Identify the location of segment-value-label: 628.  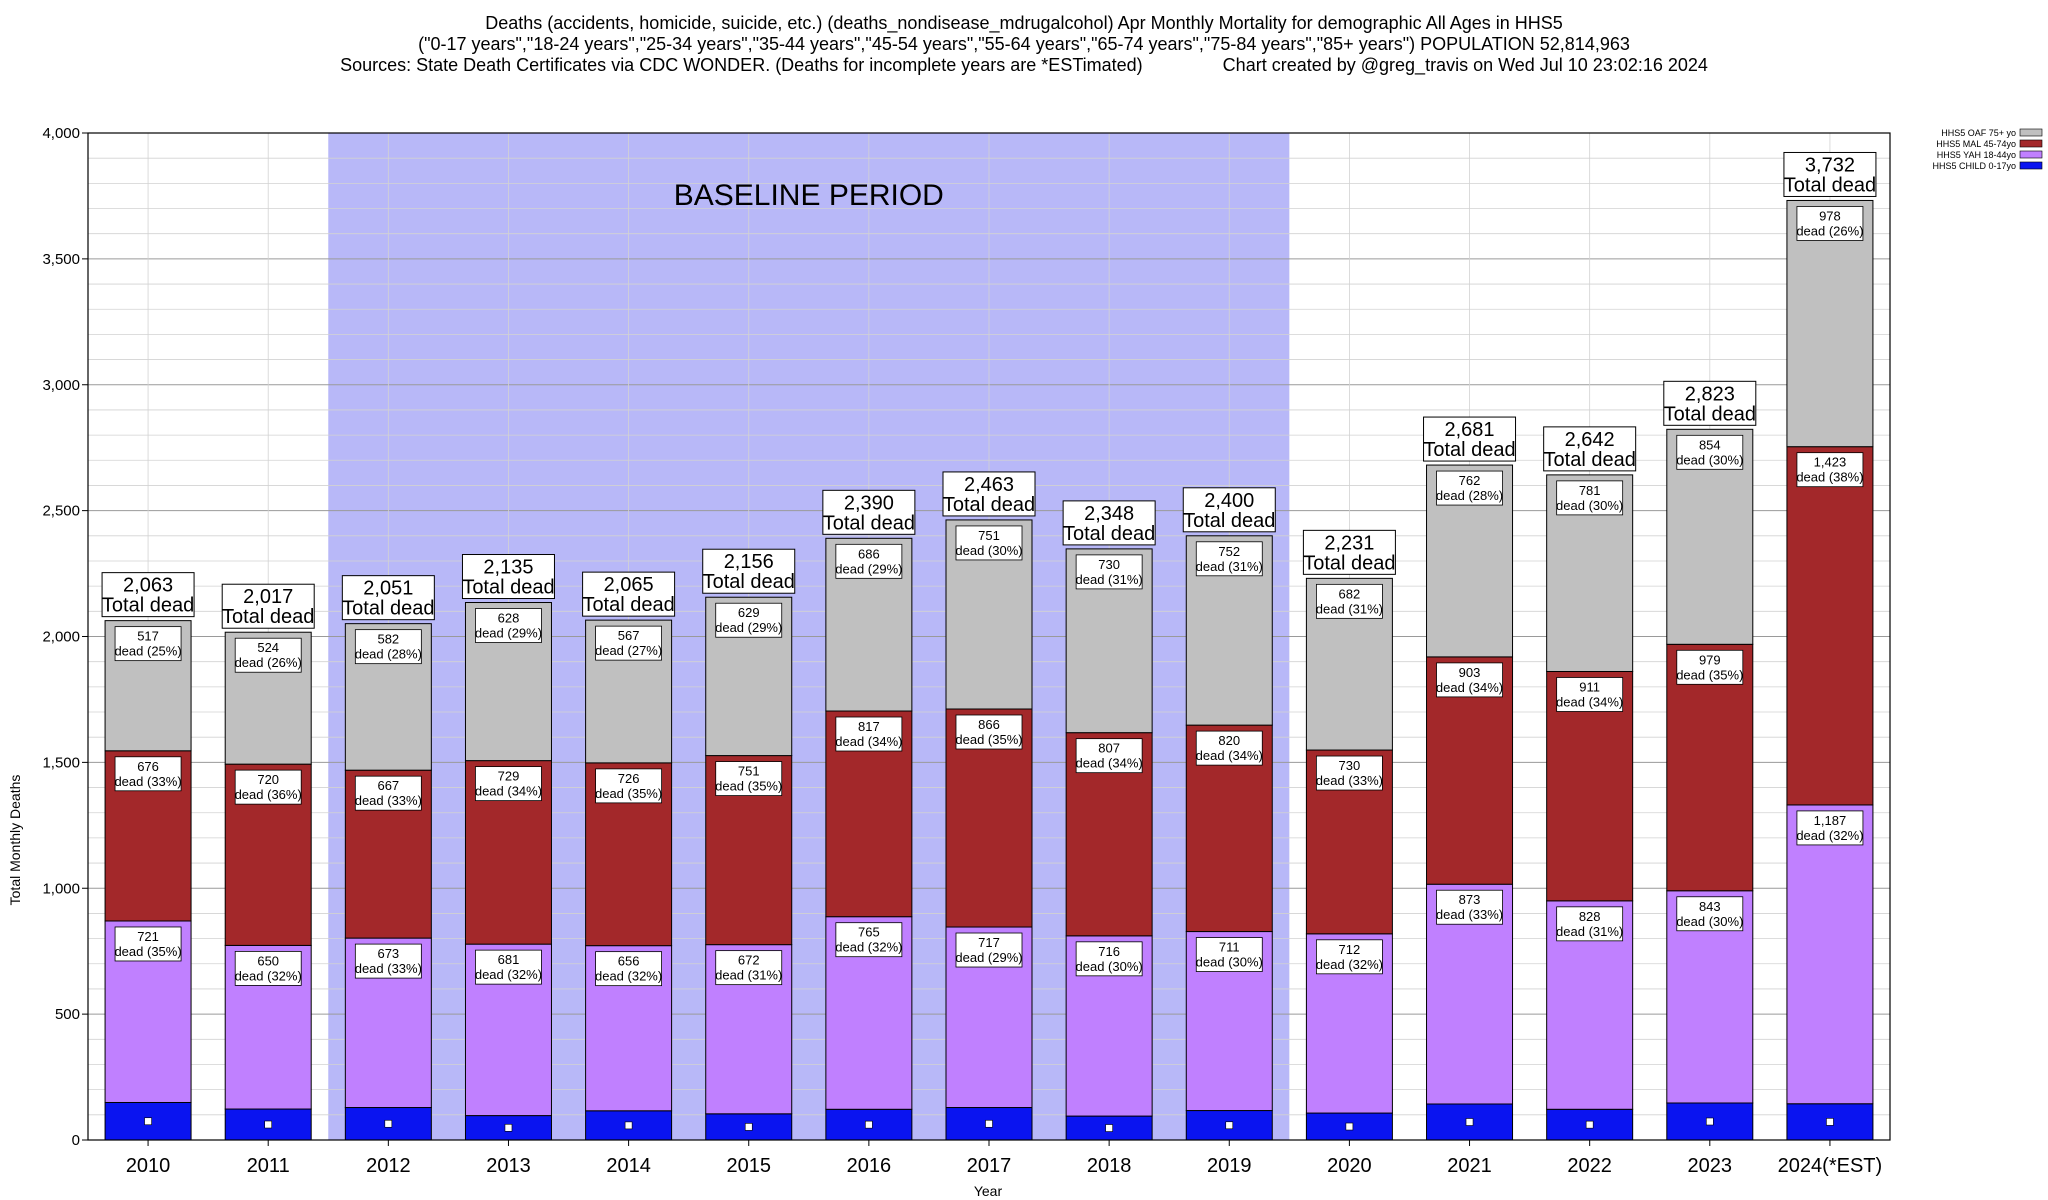
(509, 618).